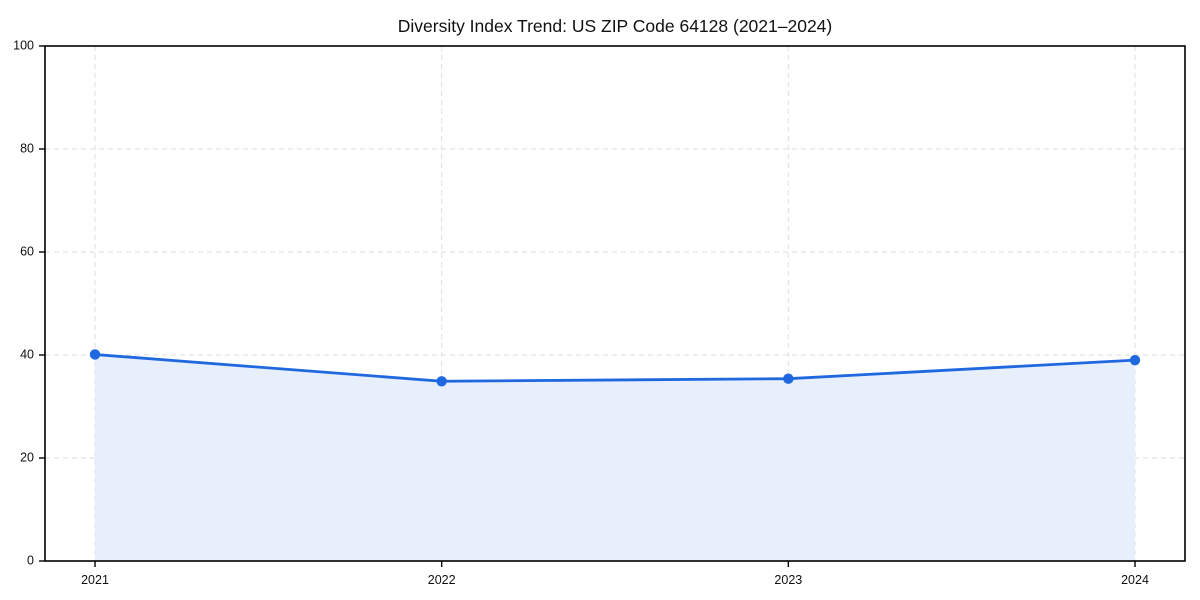  I want to click on y-tick-label: 60, so click(27, 251).